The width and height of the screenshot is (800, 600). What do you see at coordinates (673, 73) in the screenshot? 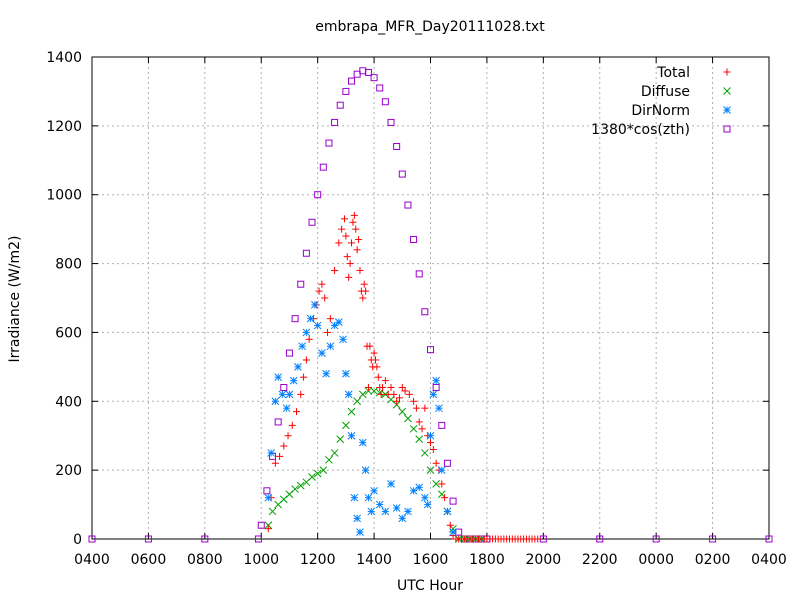
I see `legend-label: Total` at bounding box center [673, 73].